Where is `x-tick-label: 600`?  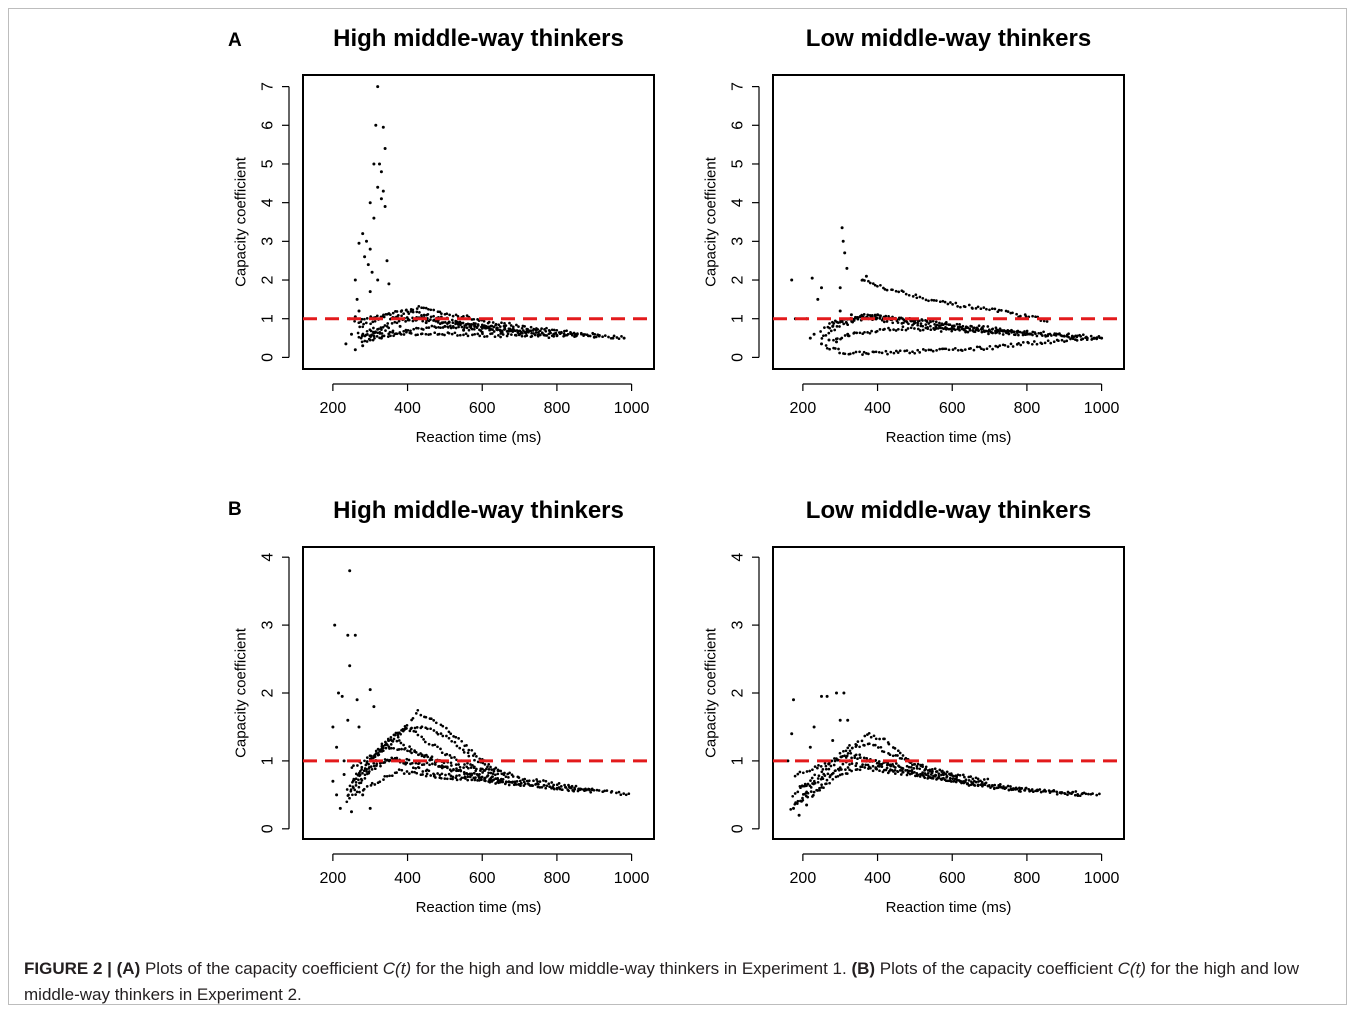 x-tick-label: 600 is located at coordinates (952, 408).